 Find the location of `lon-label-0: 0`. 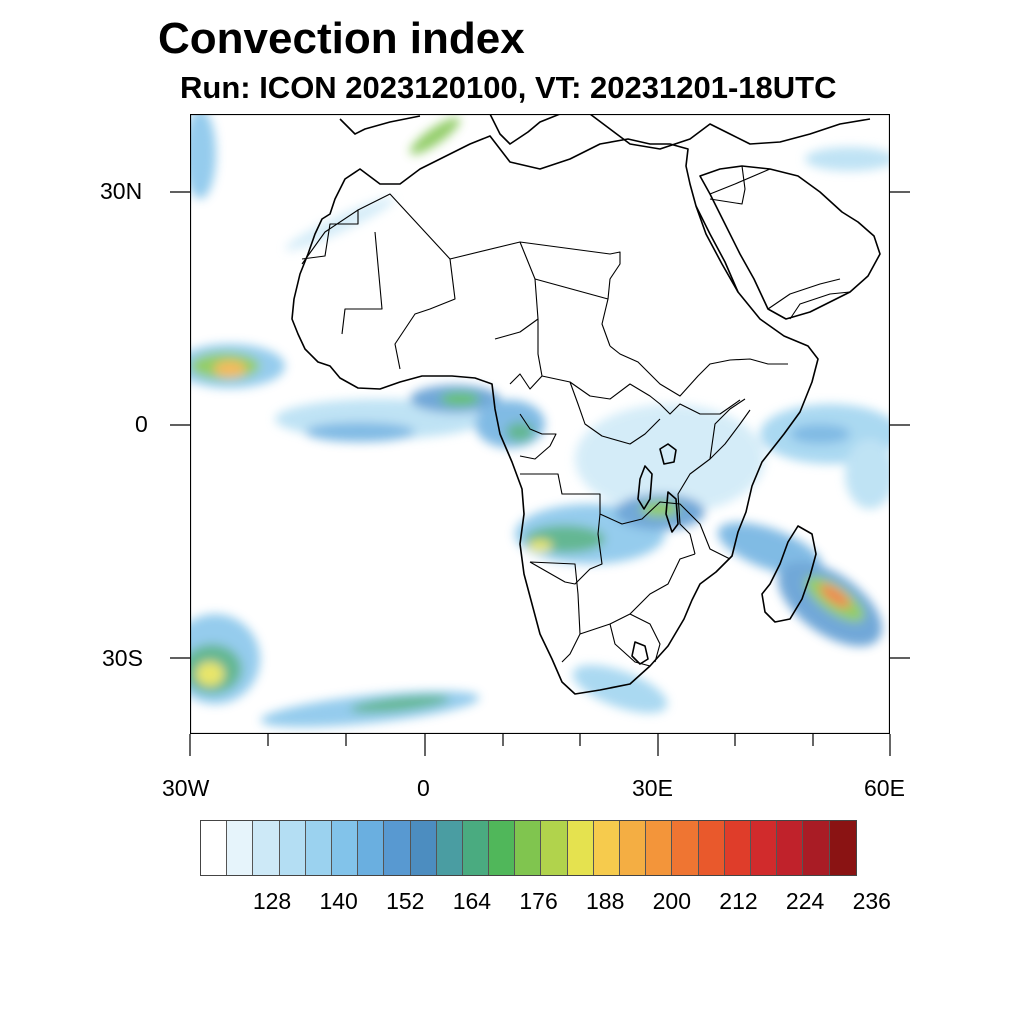

lon-label-0: 0 is located at coordinates (423, 788).